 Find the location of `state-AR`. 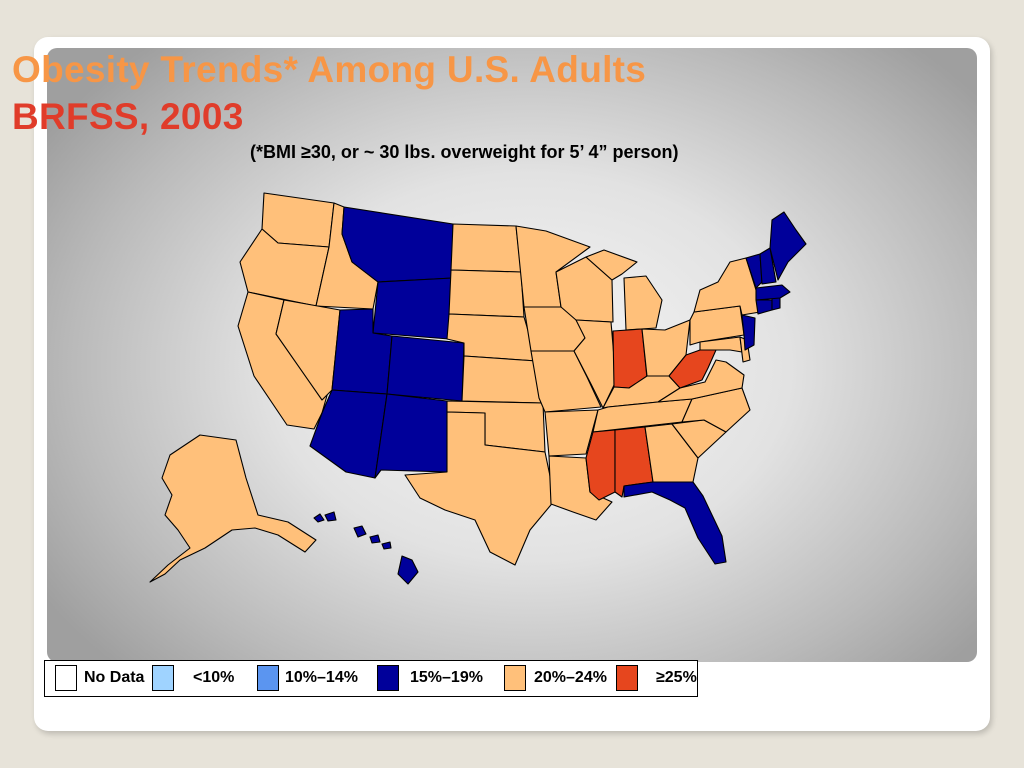

state-AR is located at coordinates (571, 433).